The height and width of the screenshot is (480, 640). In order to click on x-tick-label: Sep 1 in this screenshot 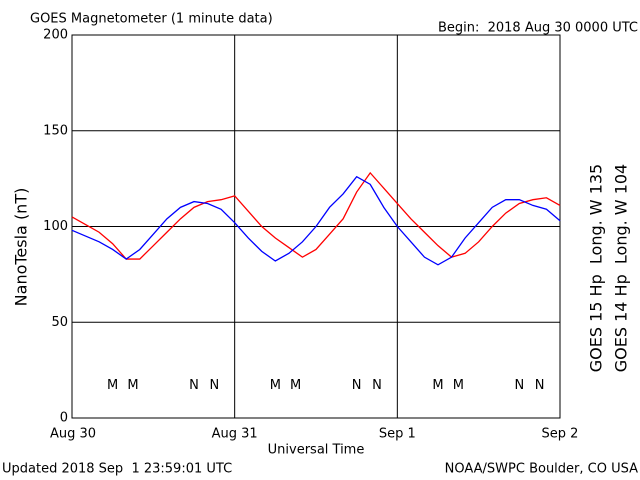, I will do `click(397, 434)`.